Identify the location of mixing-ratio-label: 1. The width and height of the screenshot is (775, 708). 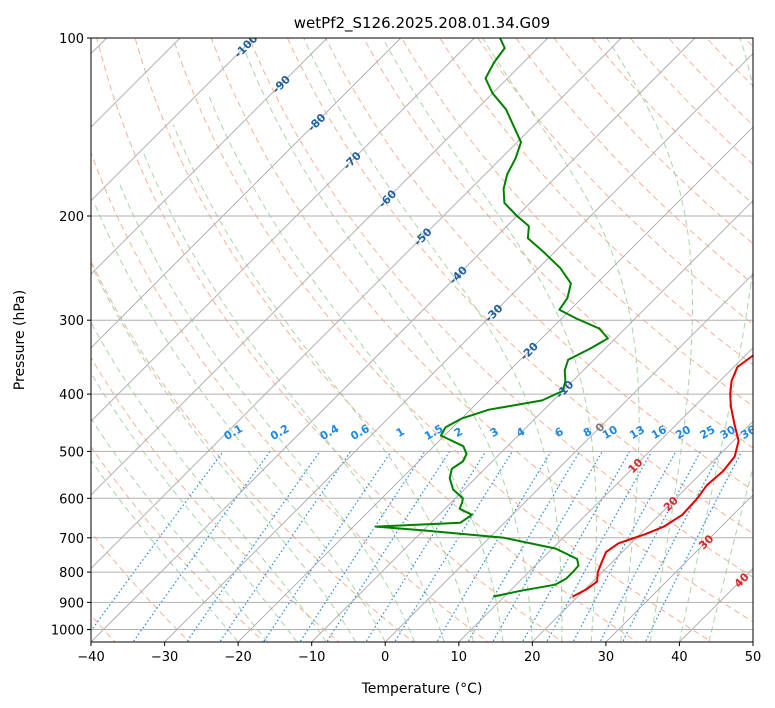
(400, 432).